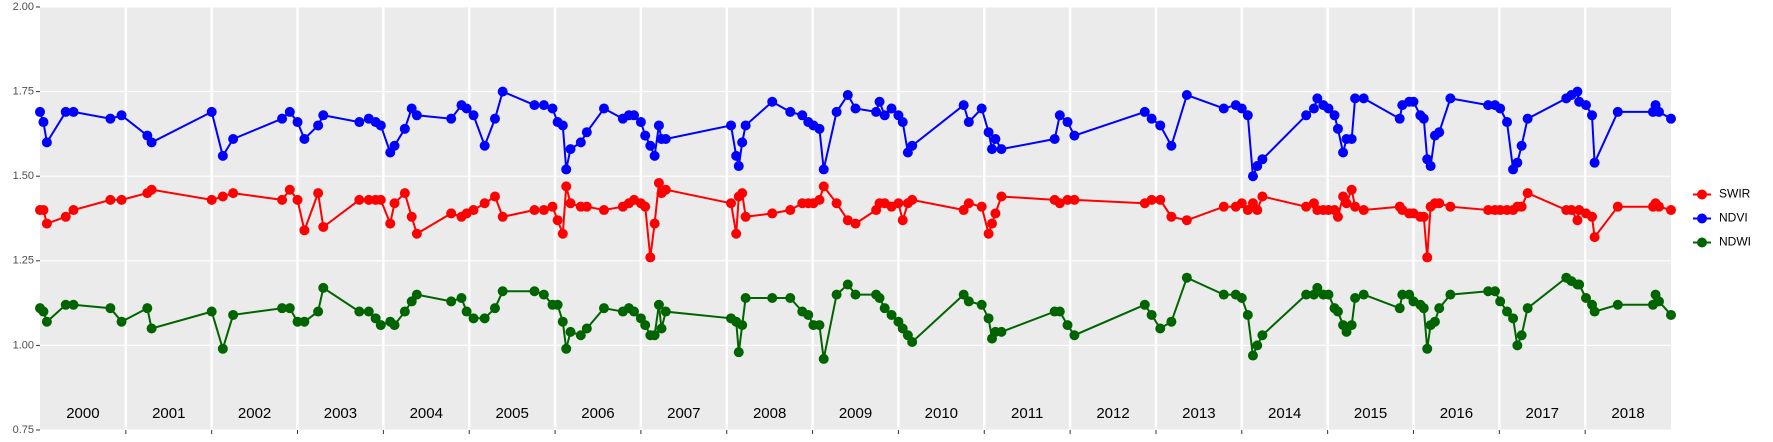 This screenshot has height=442, width=1773. What do you see at coordinates (1542, 413) in the screenshot?
I see `year-label: 2017` at bounding box center [1542, 413].